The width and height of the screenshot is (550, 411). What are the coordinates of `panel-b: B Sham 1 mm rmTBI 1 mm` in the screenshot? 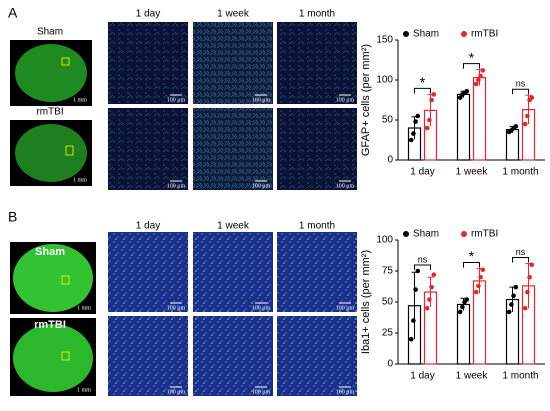 It's located at (52, 302).